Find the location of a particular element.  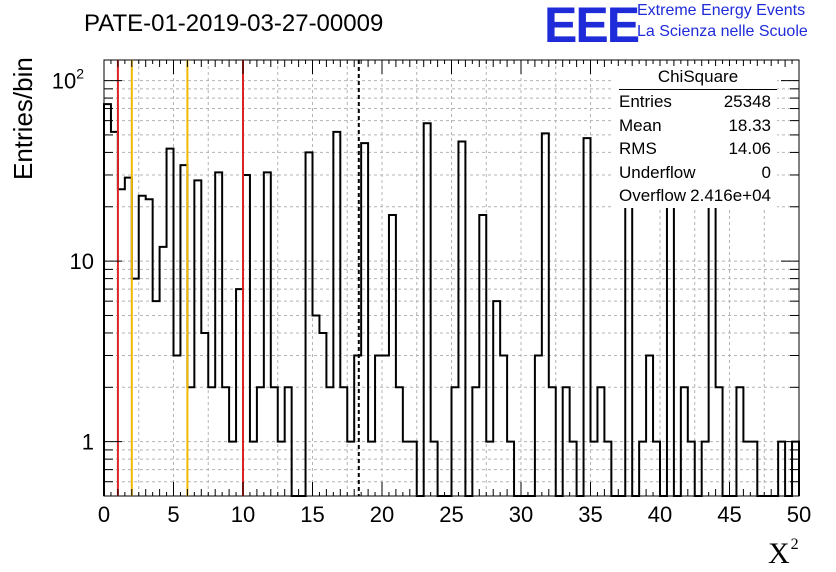

x-tick-label: 45 is located at coordinates (729, 514).